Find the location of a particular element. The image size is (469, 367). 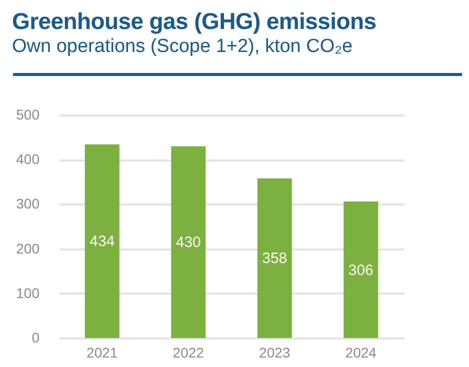

data-label: 430 is located at coordinates (188, 243).